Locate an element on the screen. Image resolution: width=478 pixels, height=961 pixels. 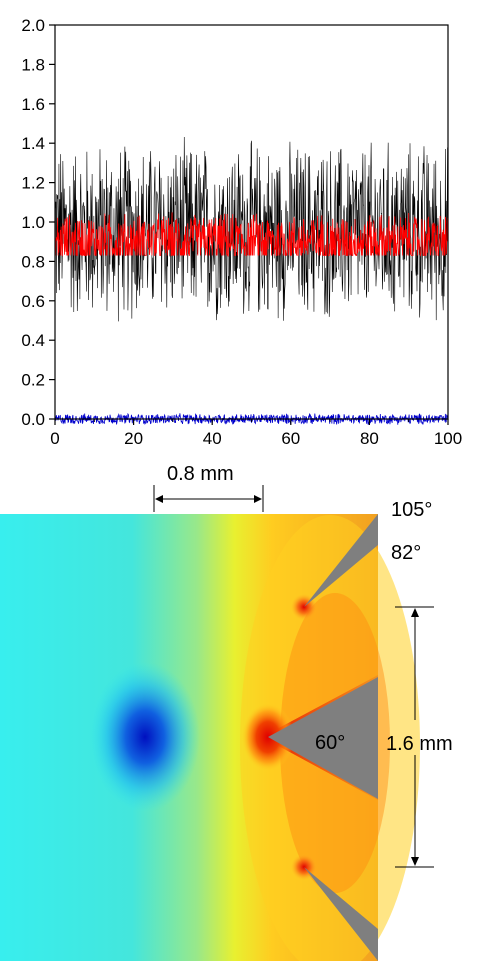
y-tick-label: 1.8 is located at coordinates (33, 64).